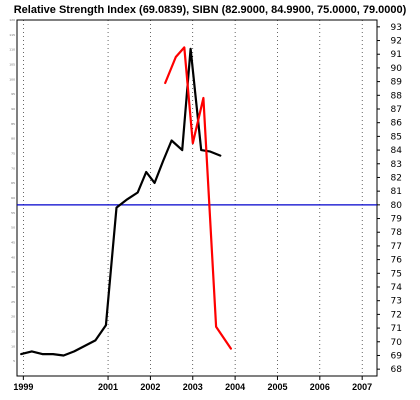 The image size is (420, 400). I want to click on left-tick-label-50: 50, so click(13, 228).